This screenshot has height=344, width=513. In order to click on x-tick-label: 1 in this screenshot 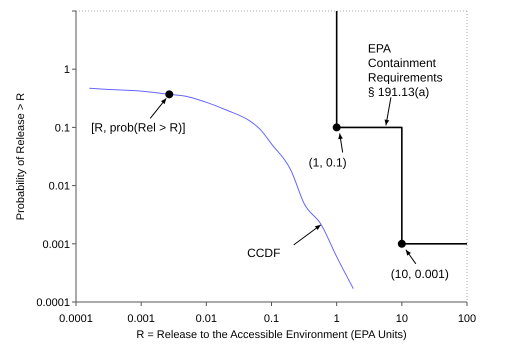, I will do `click(337, 319)`.